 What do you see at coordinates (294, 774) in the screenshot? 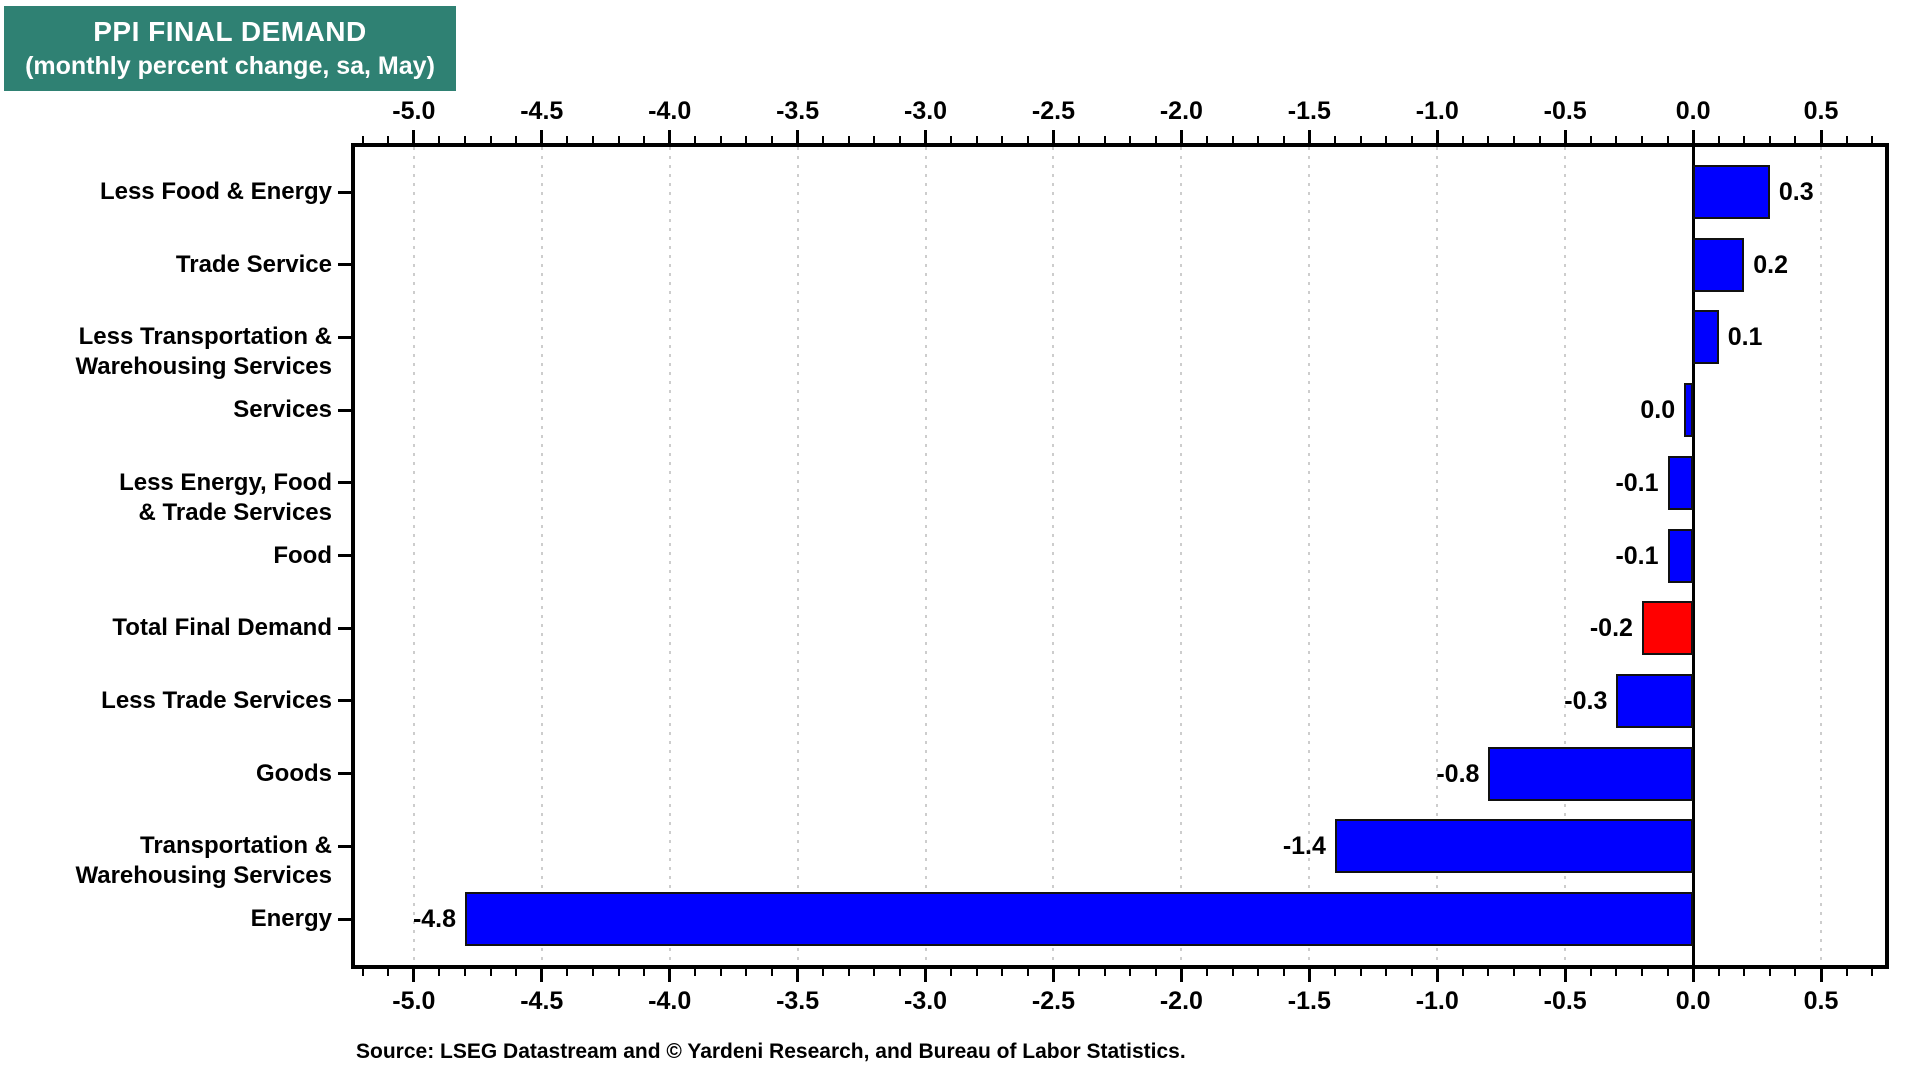
I see `category-label-goods: Goods` at bounding box center [294, 774].